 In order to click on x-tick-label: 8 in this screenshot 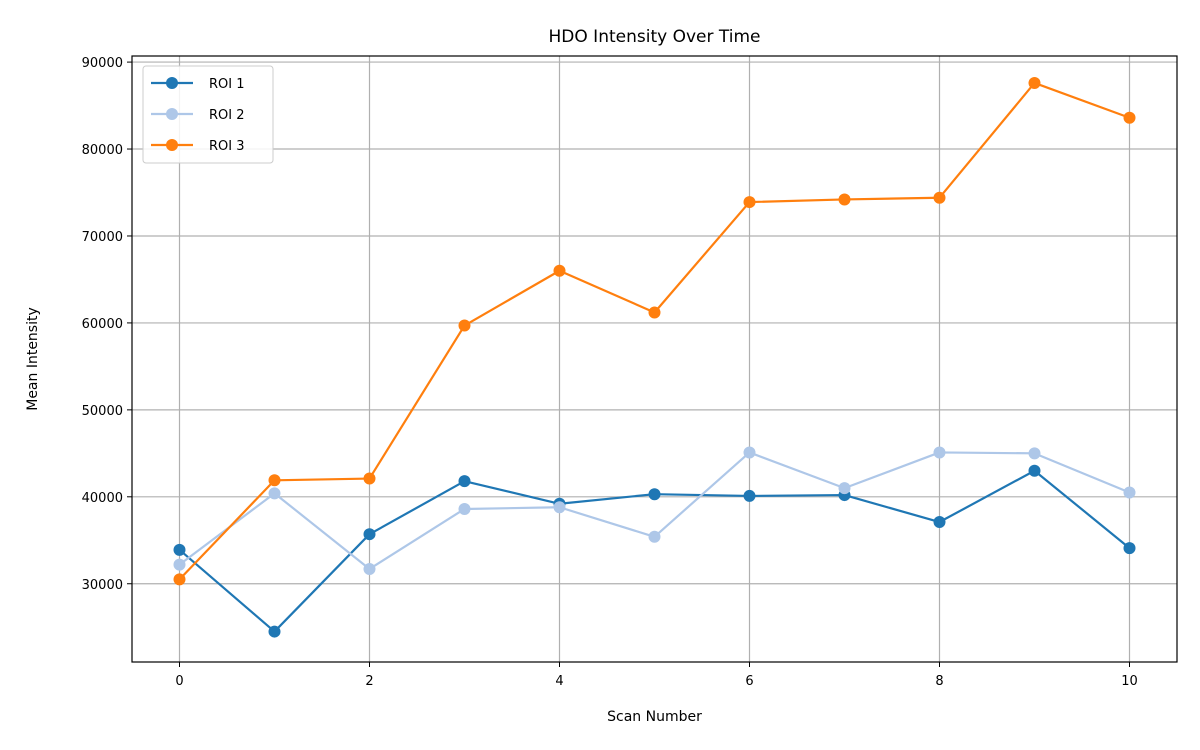, I will do `click(939, 681)`.